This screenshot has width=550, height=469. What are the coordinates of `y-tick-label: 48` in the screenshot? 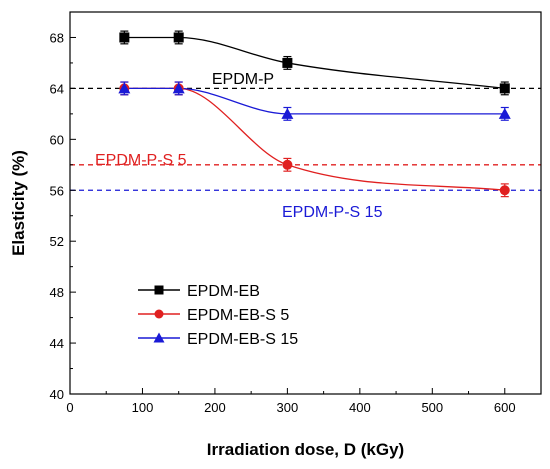 It's located at (57, 292).